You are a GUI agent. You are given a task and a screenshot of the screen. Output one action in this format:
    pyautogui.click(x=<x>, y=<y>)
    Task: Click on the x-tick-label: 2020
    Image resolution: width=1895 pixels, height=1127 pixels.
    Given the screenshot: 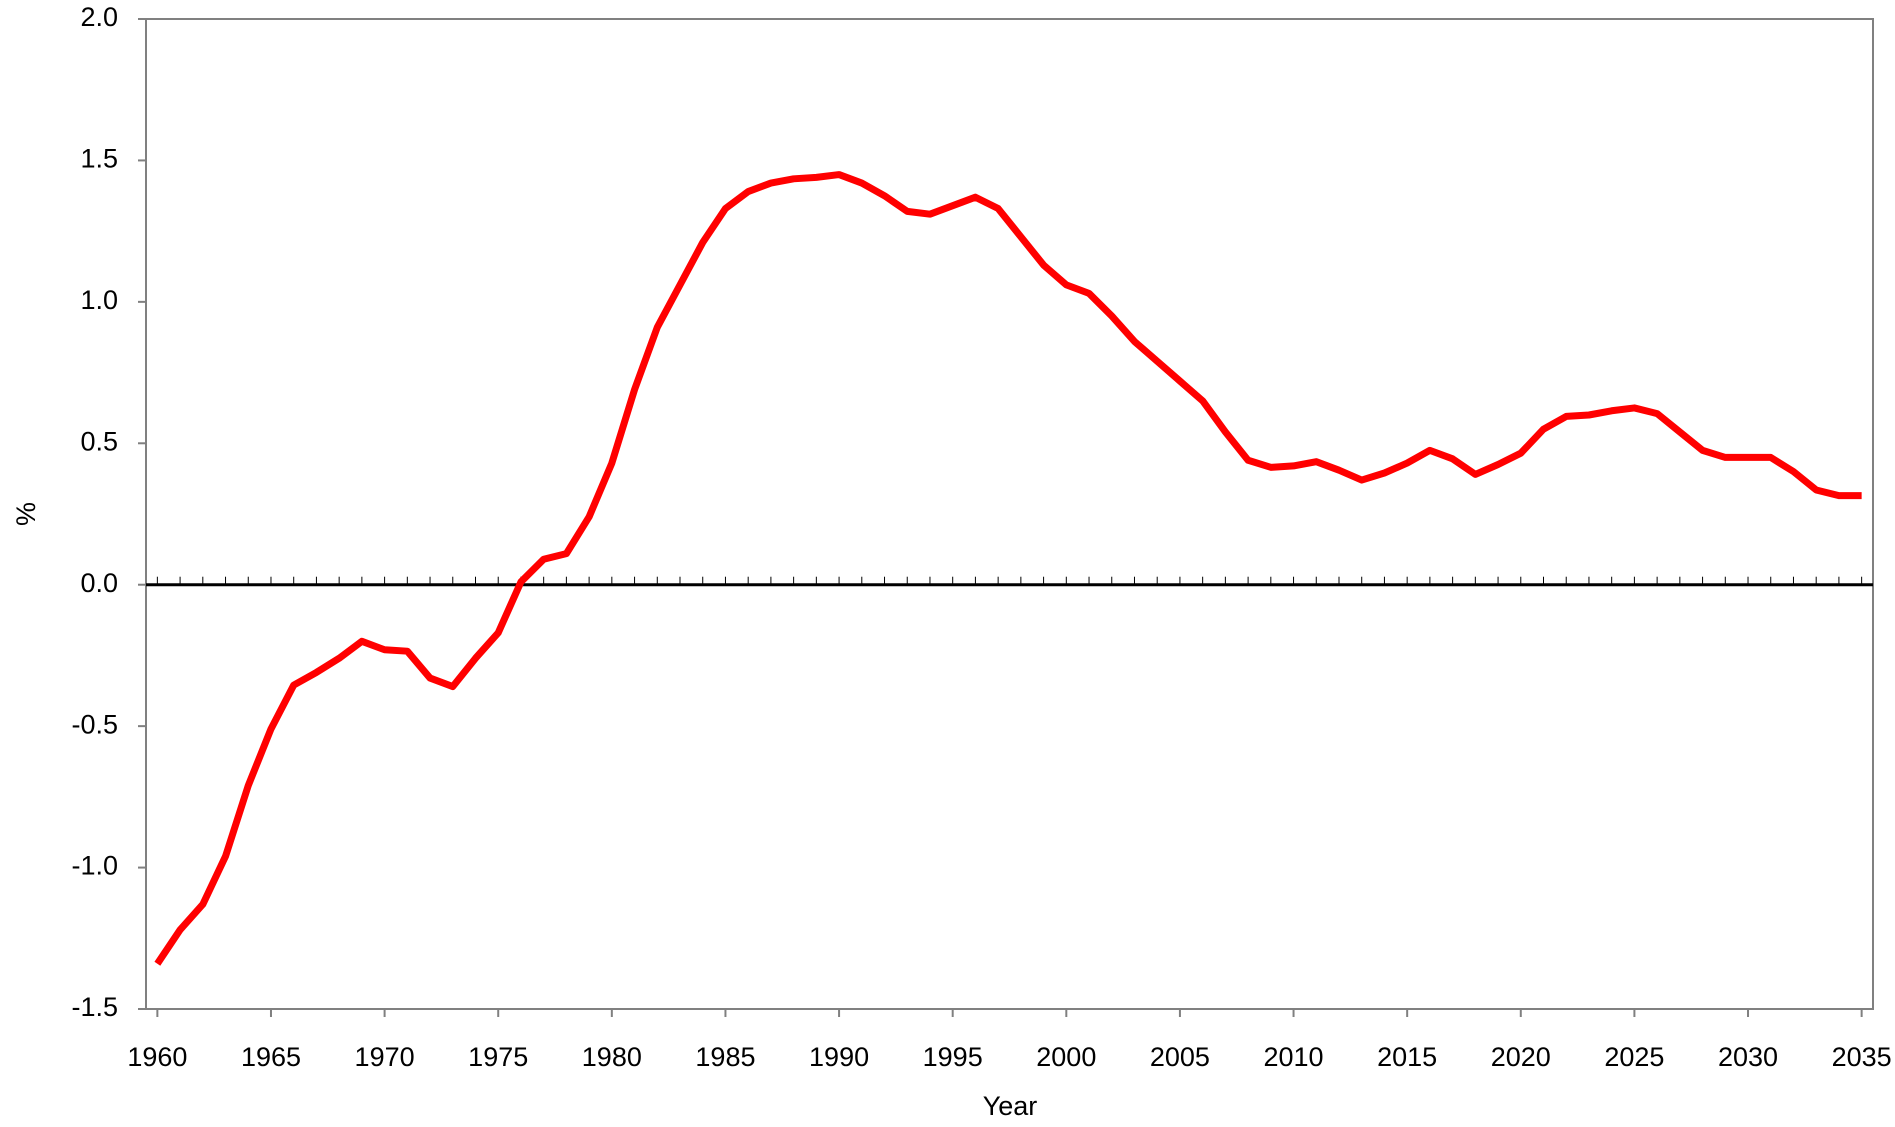 What is the action you would take?
    pyautogui.click(x=1521, y=1057)
    